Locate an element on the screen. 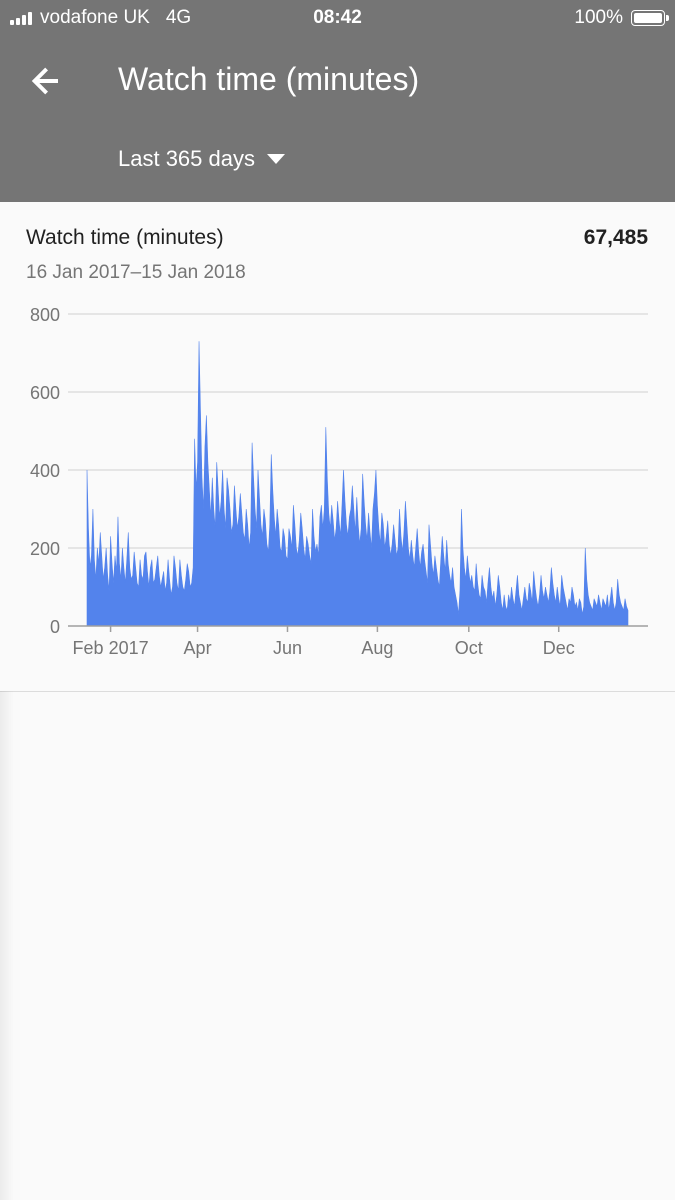 This screenshot has width=675, height=1200. x-tick-label: Aug is located at coordinates (377, 648).